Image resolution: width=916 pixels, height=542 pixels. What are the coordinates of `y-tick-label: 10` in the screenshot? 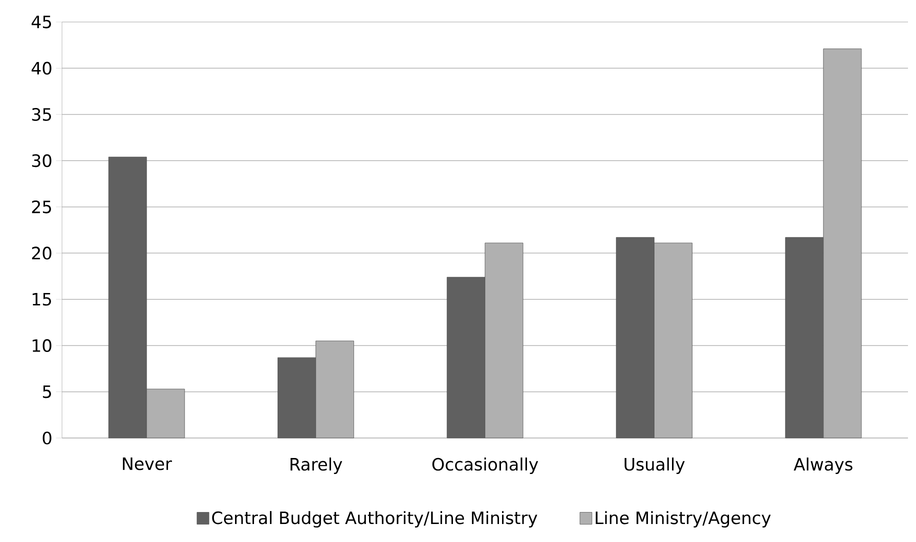 It's located at (42, 345).